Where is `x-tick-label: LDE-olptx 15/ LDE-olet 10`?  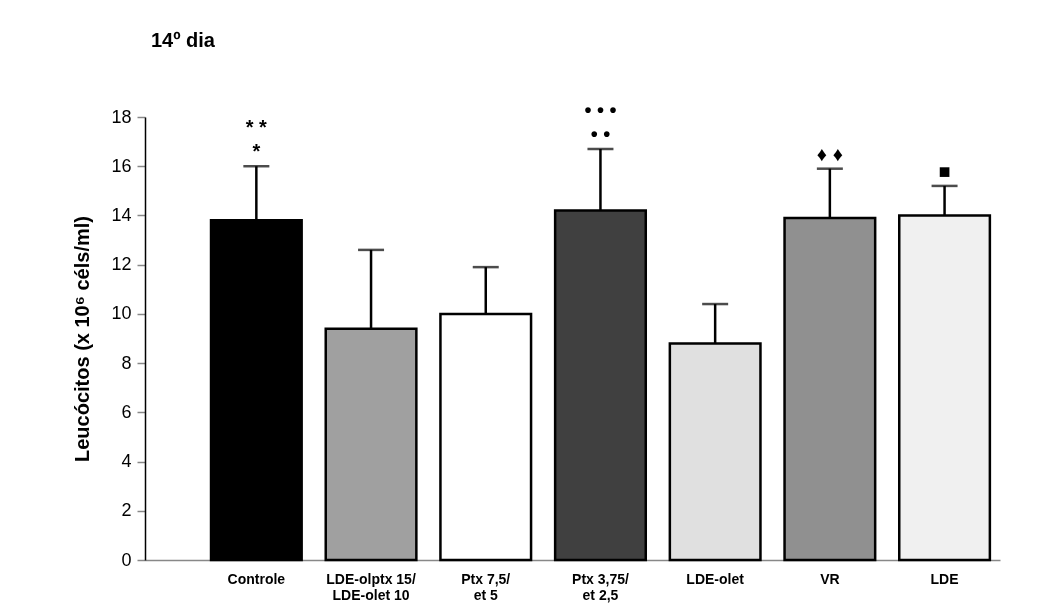
x-tick-label: LDE-olptx 15/ LDE-olet 10 is located at coordinates (371, 586).